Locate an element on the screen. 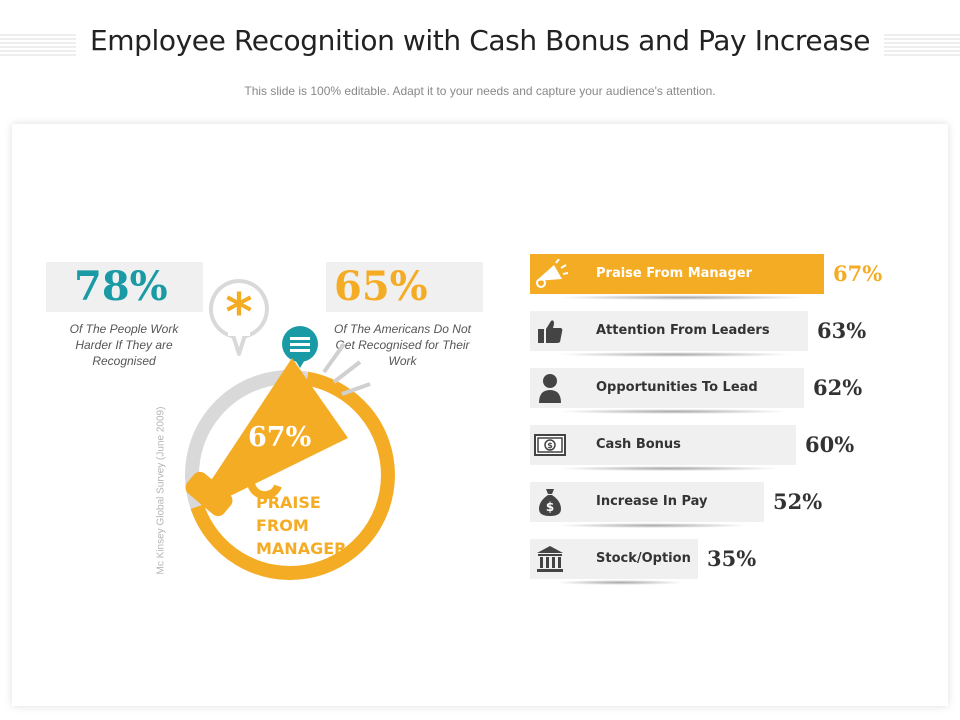  gauge-fill is located at coordinates (292, 476).